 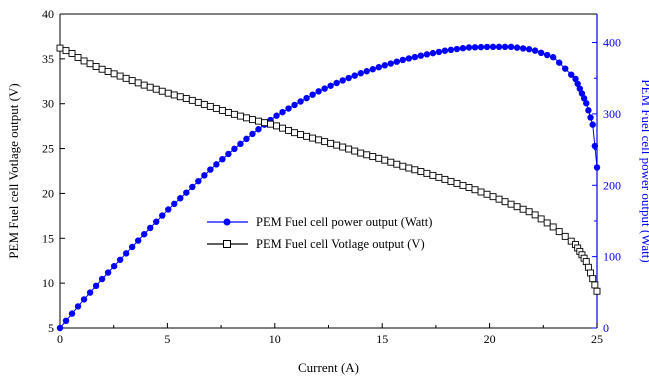 I want to click on y-right-tick-label: 200, so click(x=612, y=185).